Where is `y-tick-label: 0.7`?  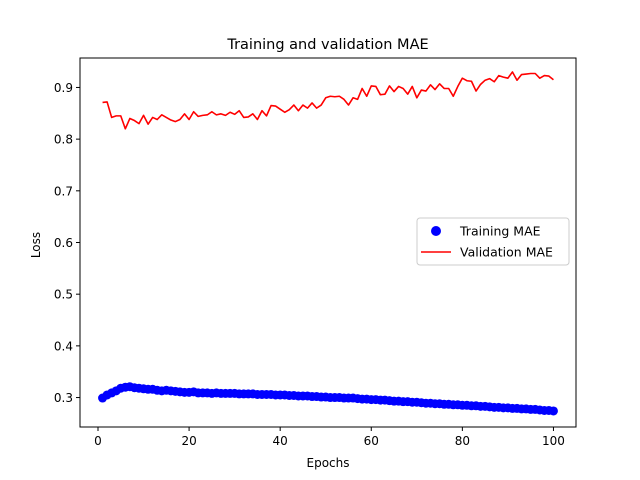 y-tick-label: 0.7 is located at coordinates (63, 191).